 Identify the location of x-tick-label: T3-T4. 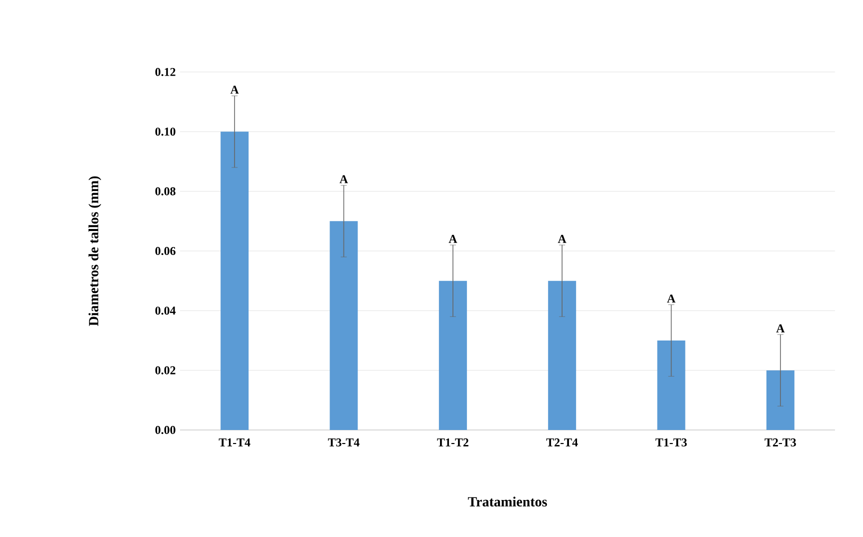
(344, 442).